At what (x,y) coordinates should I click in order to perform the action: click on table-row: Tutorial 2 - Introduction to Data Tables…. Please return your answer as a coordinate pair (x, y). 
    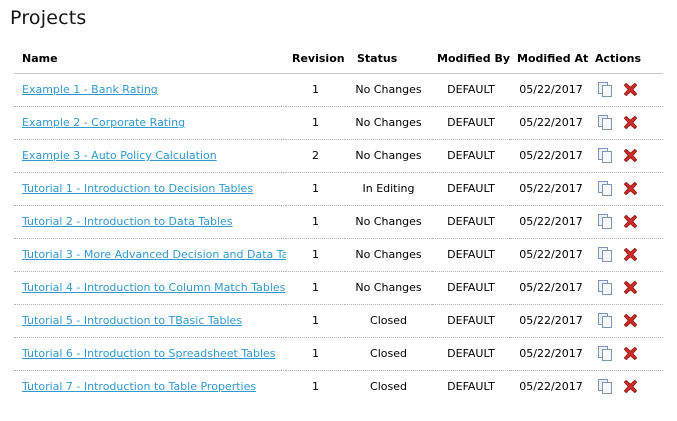
    Looking at the image, I should click on (338, 222).